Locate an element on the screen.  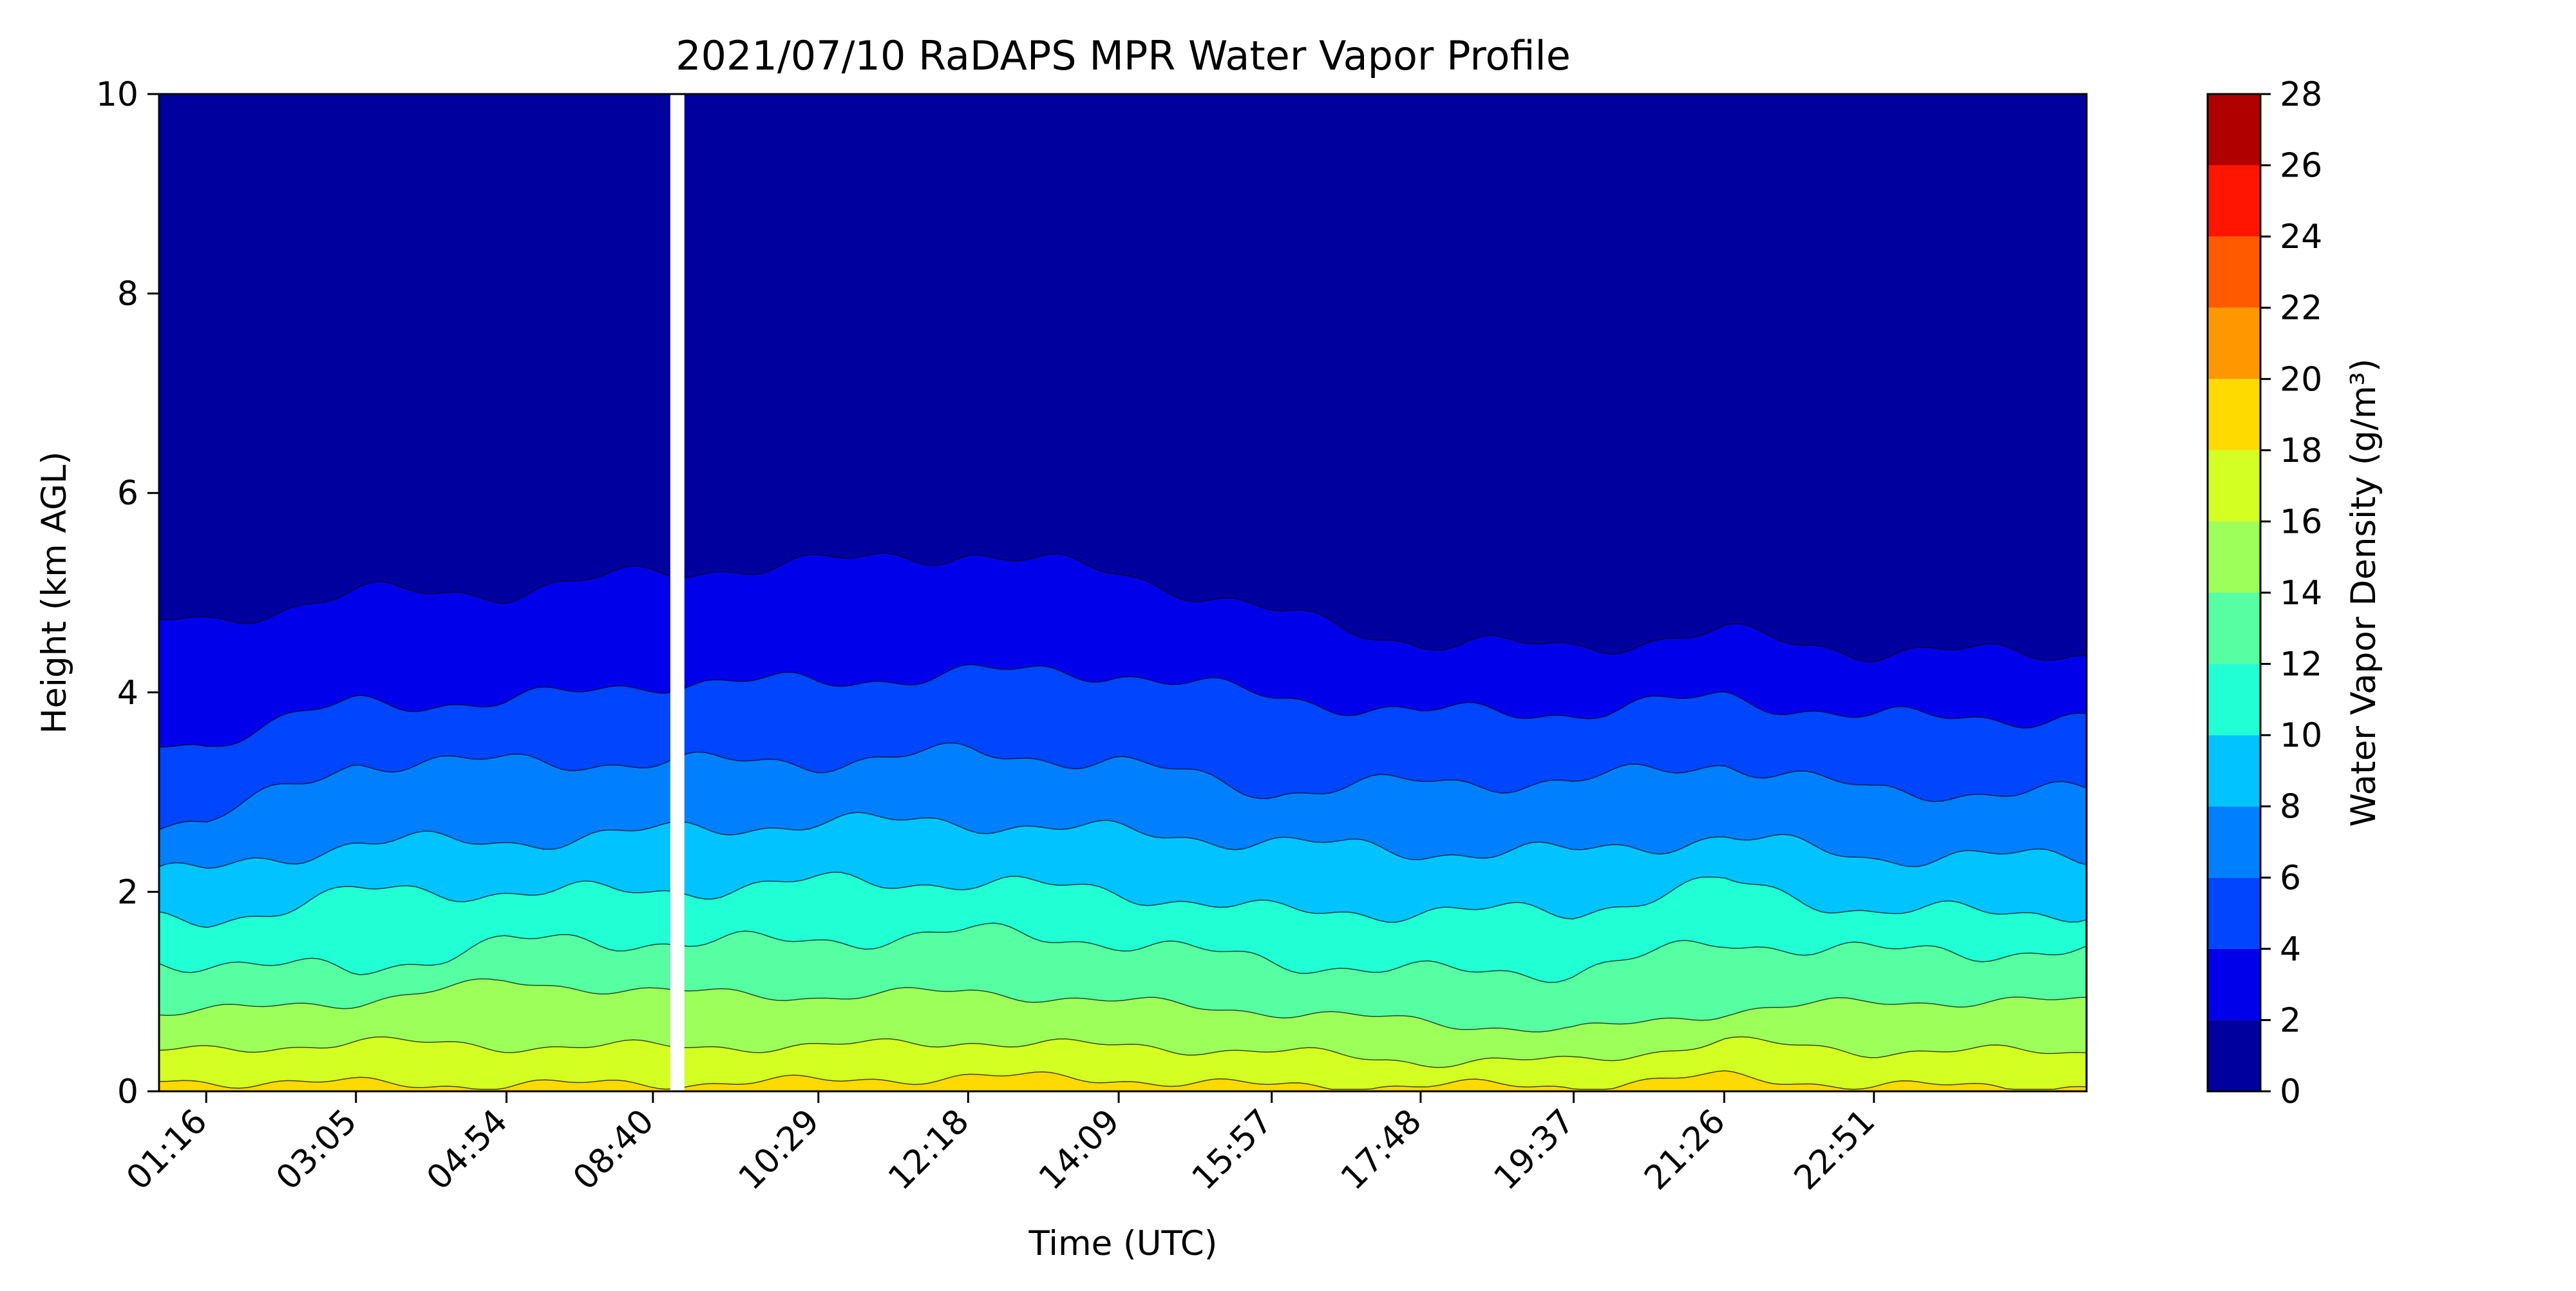
x-tick-label: 10:29 is located at coordinates (780, 1150).